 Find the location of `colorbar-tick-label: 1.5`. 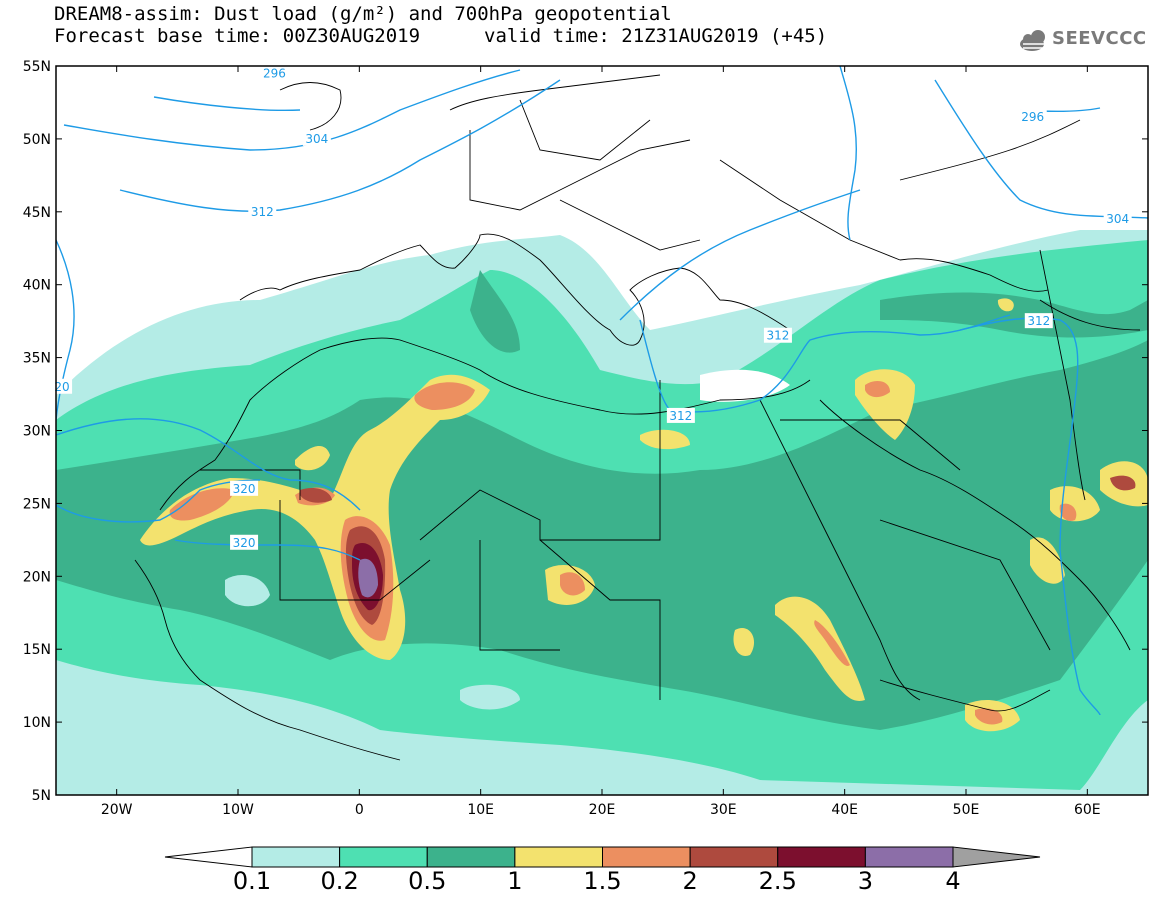

colorbar-tick-label: 1.5 is located at coordinates (602, 881).